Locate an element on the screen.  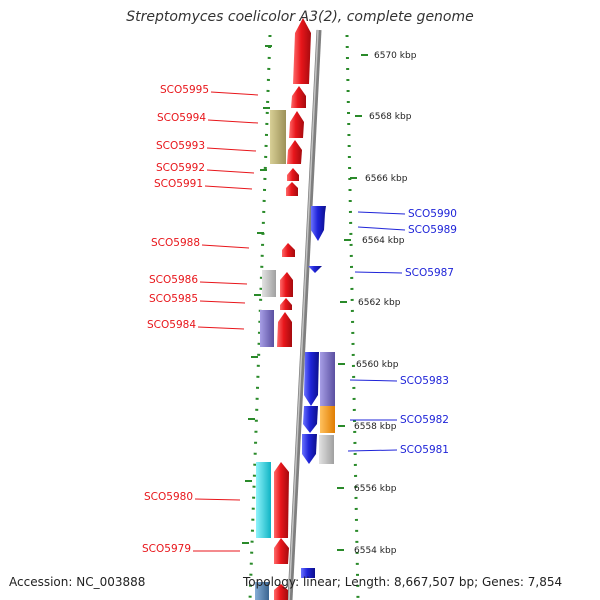
gene-arrow-sco5985 is located at coordinates (286, 304).